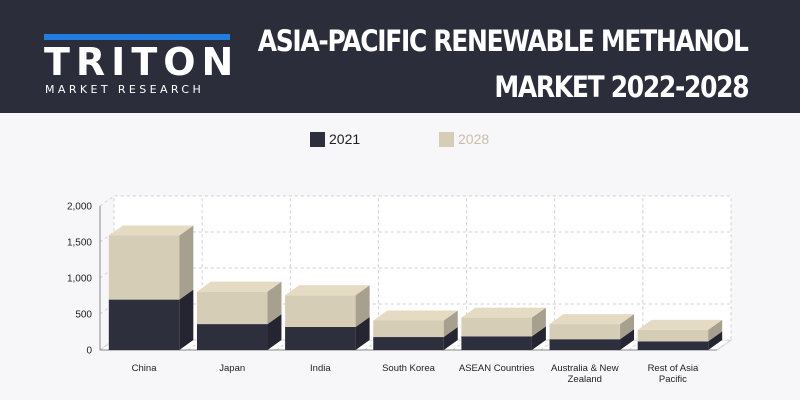  What do you see at coordinates (317, 139) in the screenshot?
I see `legend-swatch-2021` at bounding box center [317, 139].